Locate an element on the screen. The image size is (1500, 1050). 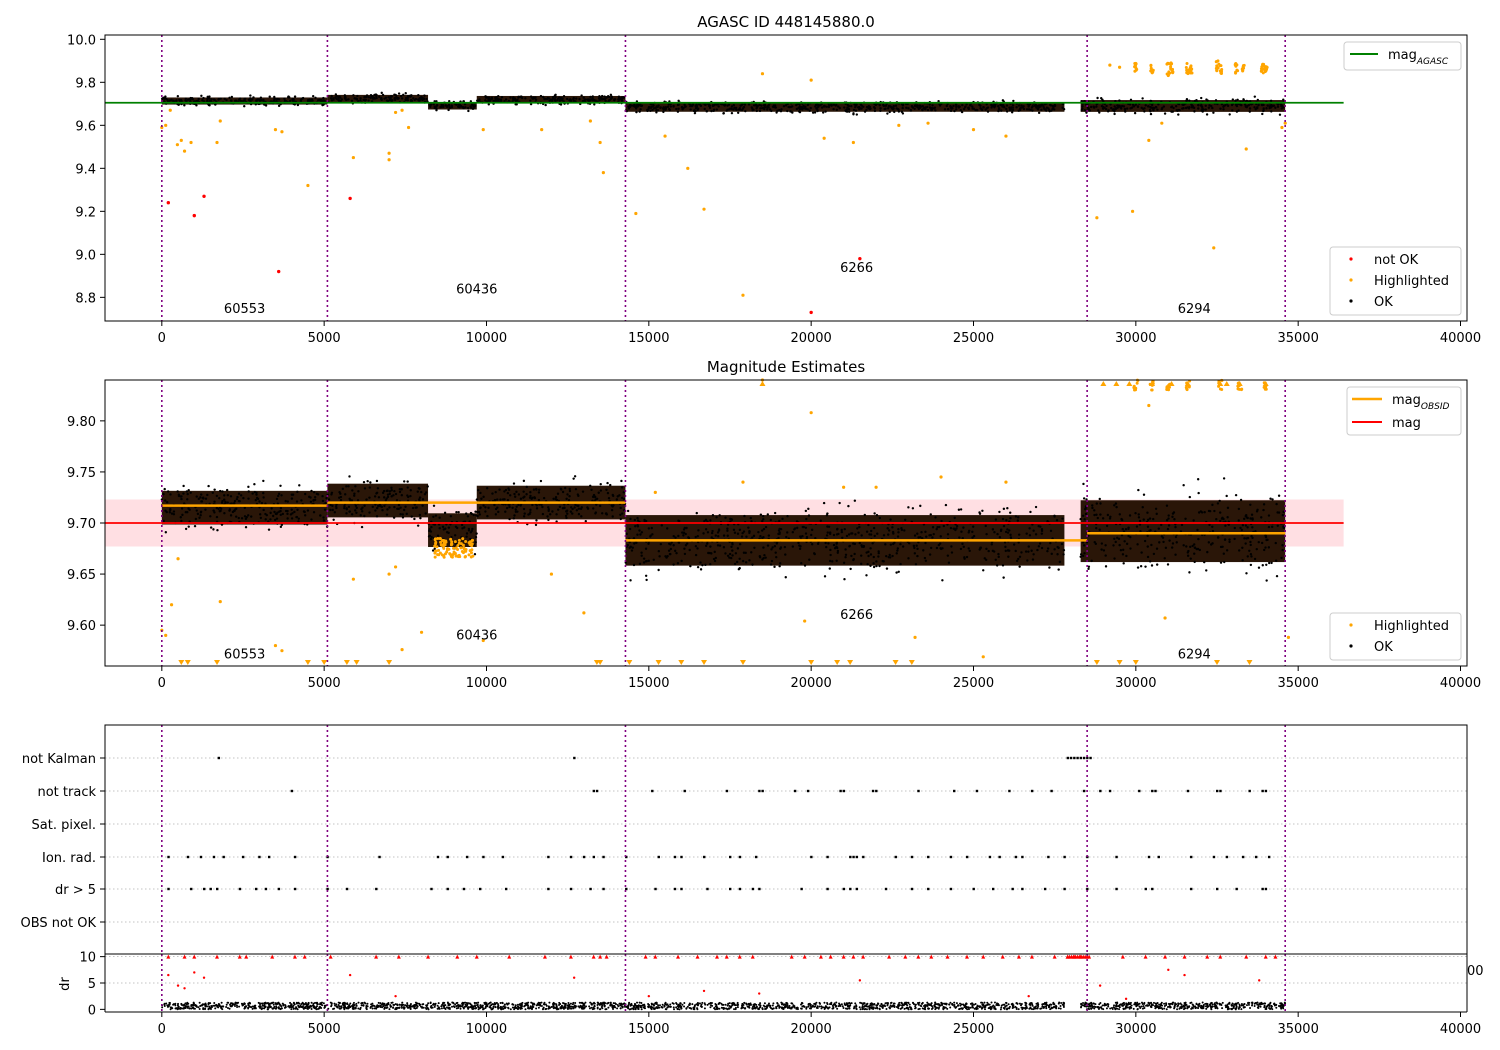
panel2-title: Magnitude Estimates is located at coordinates (786, 367).